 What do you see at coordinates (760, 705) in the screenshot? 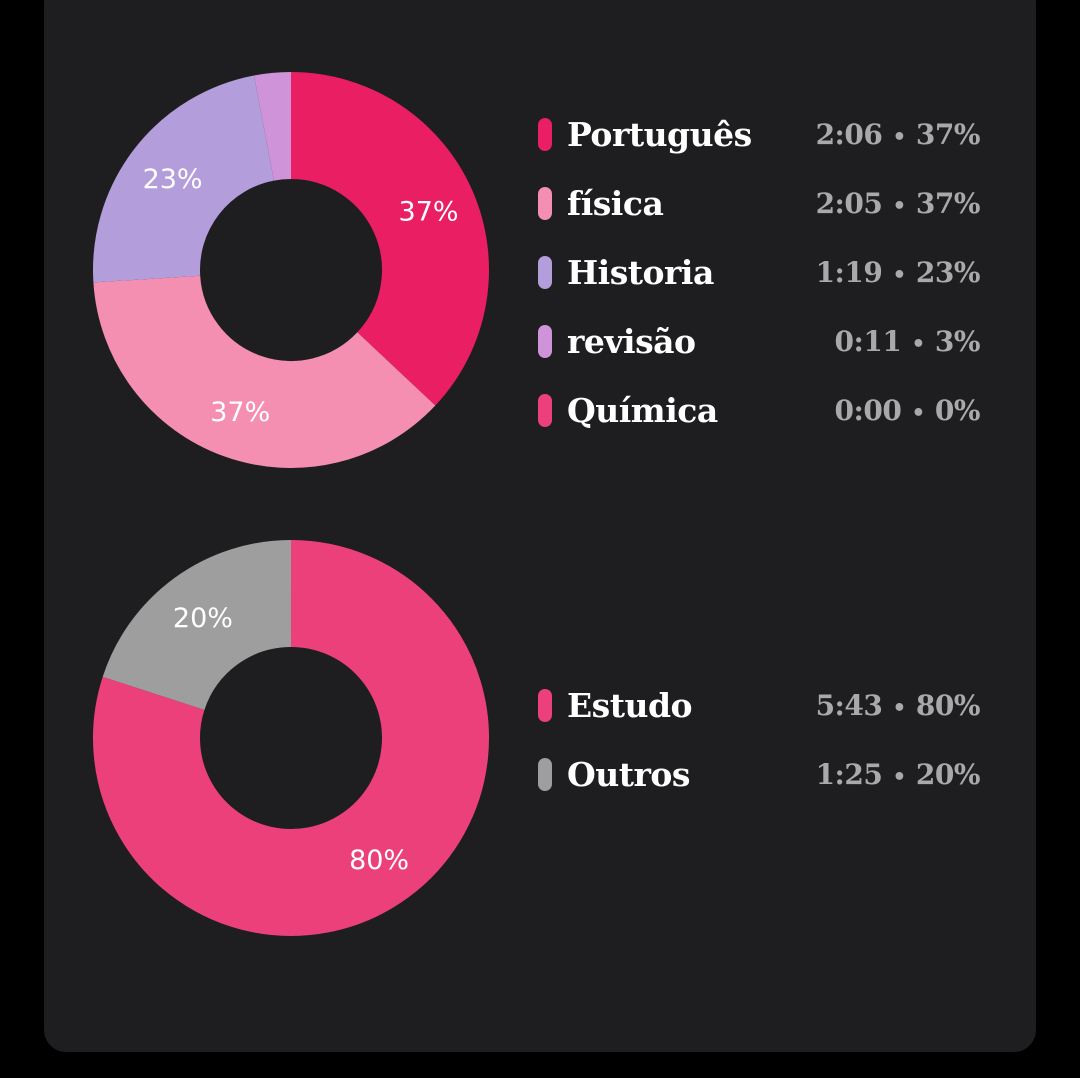
I see `legend-item-estudo: Estudo 5:43 • 80%` at bounding box center [760, 705].